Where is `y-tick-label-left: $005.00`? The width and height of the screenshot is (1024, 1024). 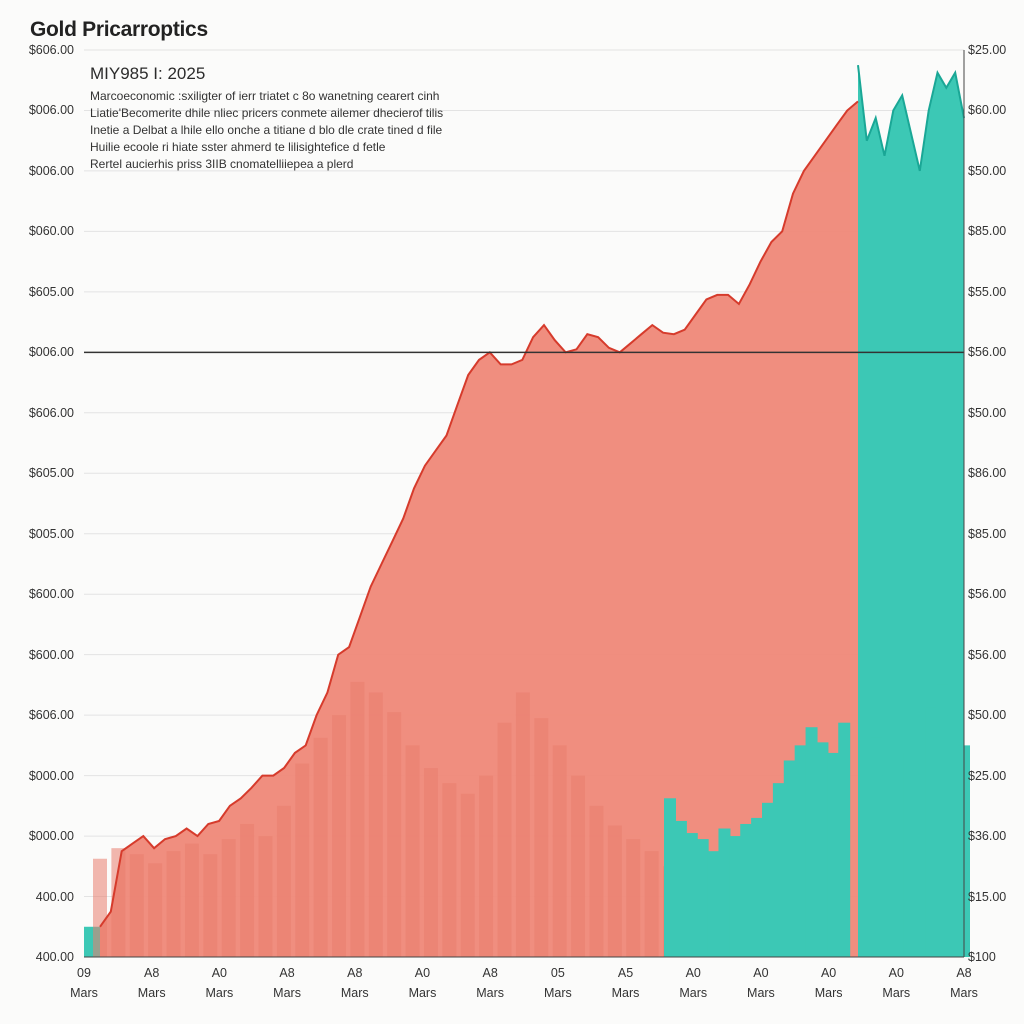 y-tick-label-left: $005.00 is located at coordinates (51, 533).